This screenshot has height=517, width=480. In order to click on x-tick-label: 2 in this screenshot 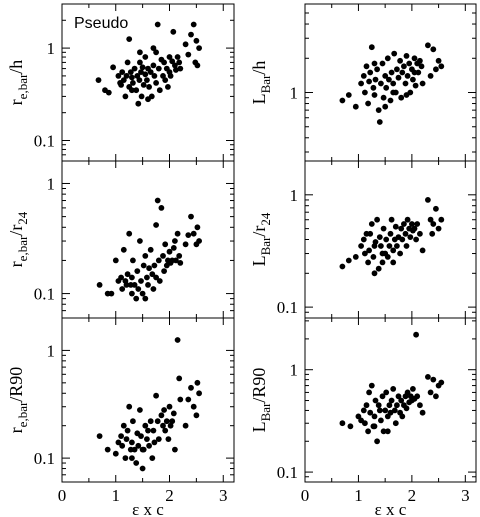, I will do `click(169, 495)`.